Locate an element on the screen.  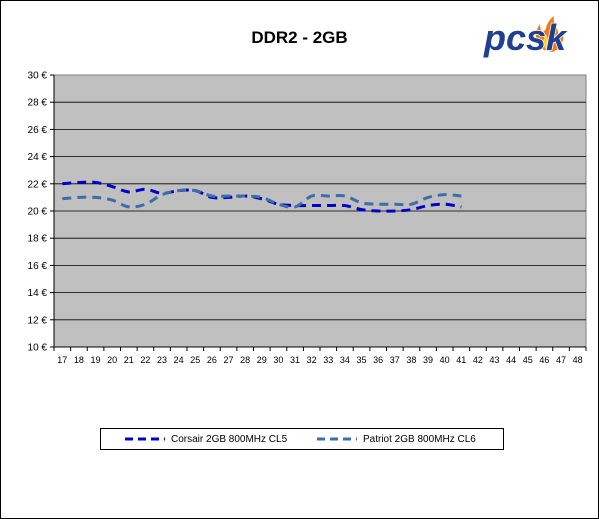
x-tick-label: 21 is located at coordinates (129, 360).